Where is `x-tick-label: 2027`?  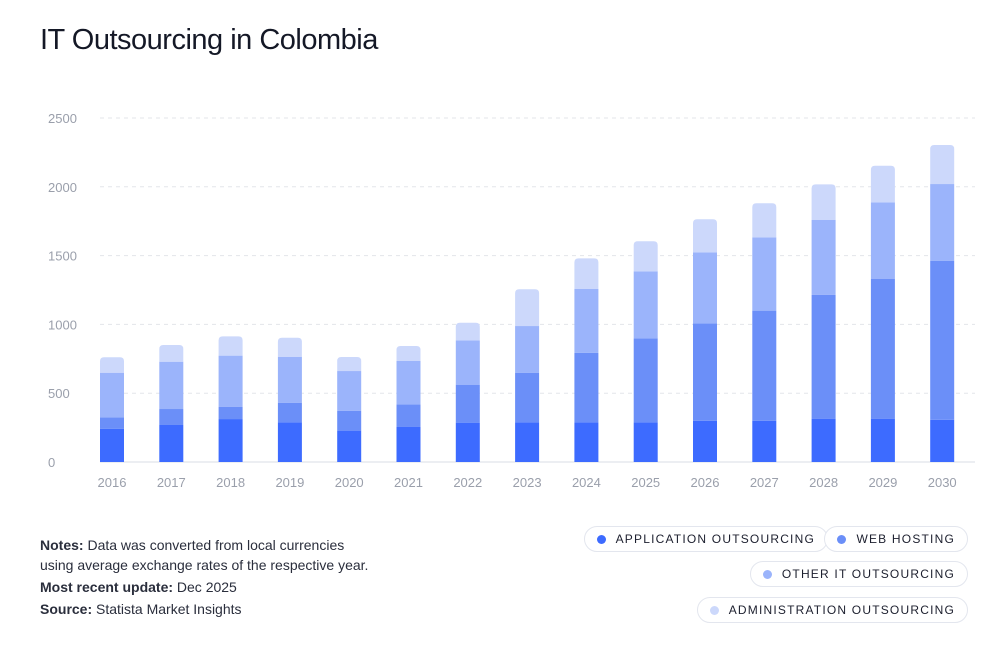 x-tick-label: 2027 is located at coordinates (764, 482).